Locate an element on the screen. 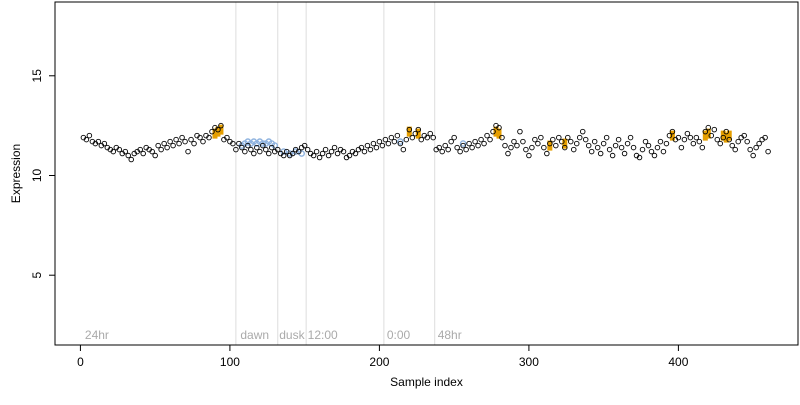  x-tick-label: 0 is located at coordinates (80, 362).